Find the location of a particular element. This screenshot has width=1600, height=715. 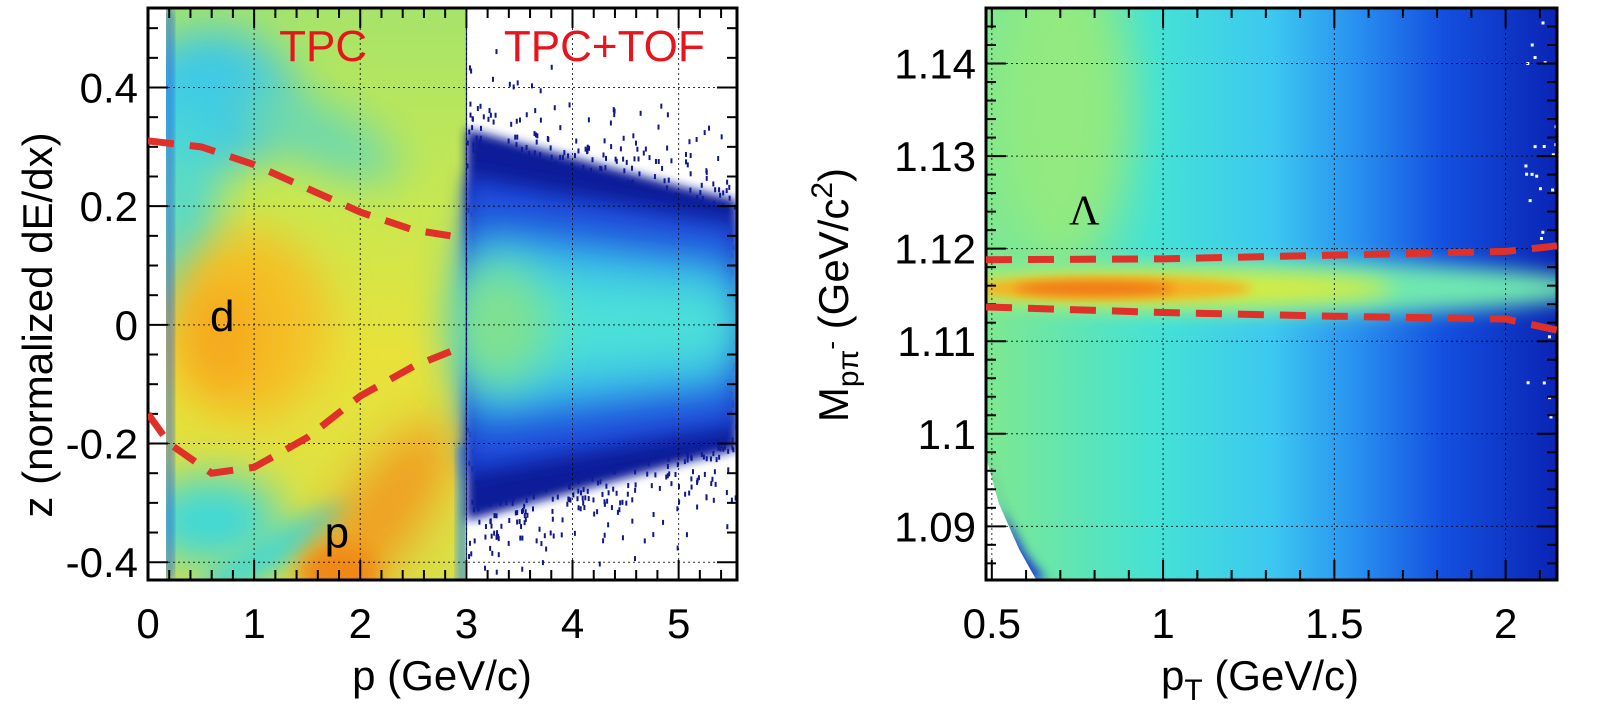

x-axis-title: pT (GeV/c) is located at coordinates (1260, 679).